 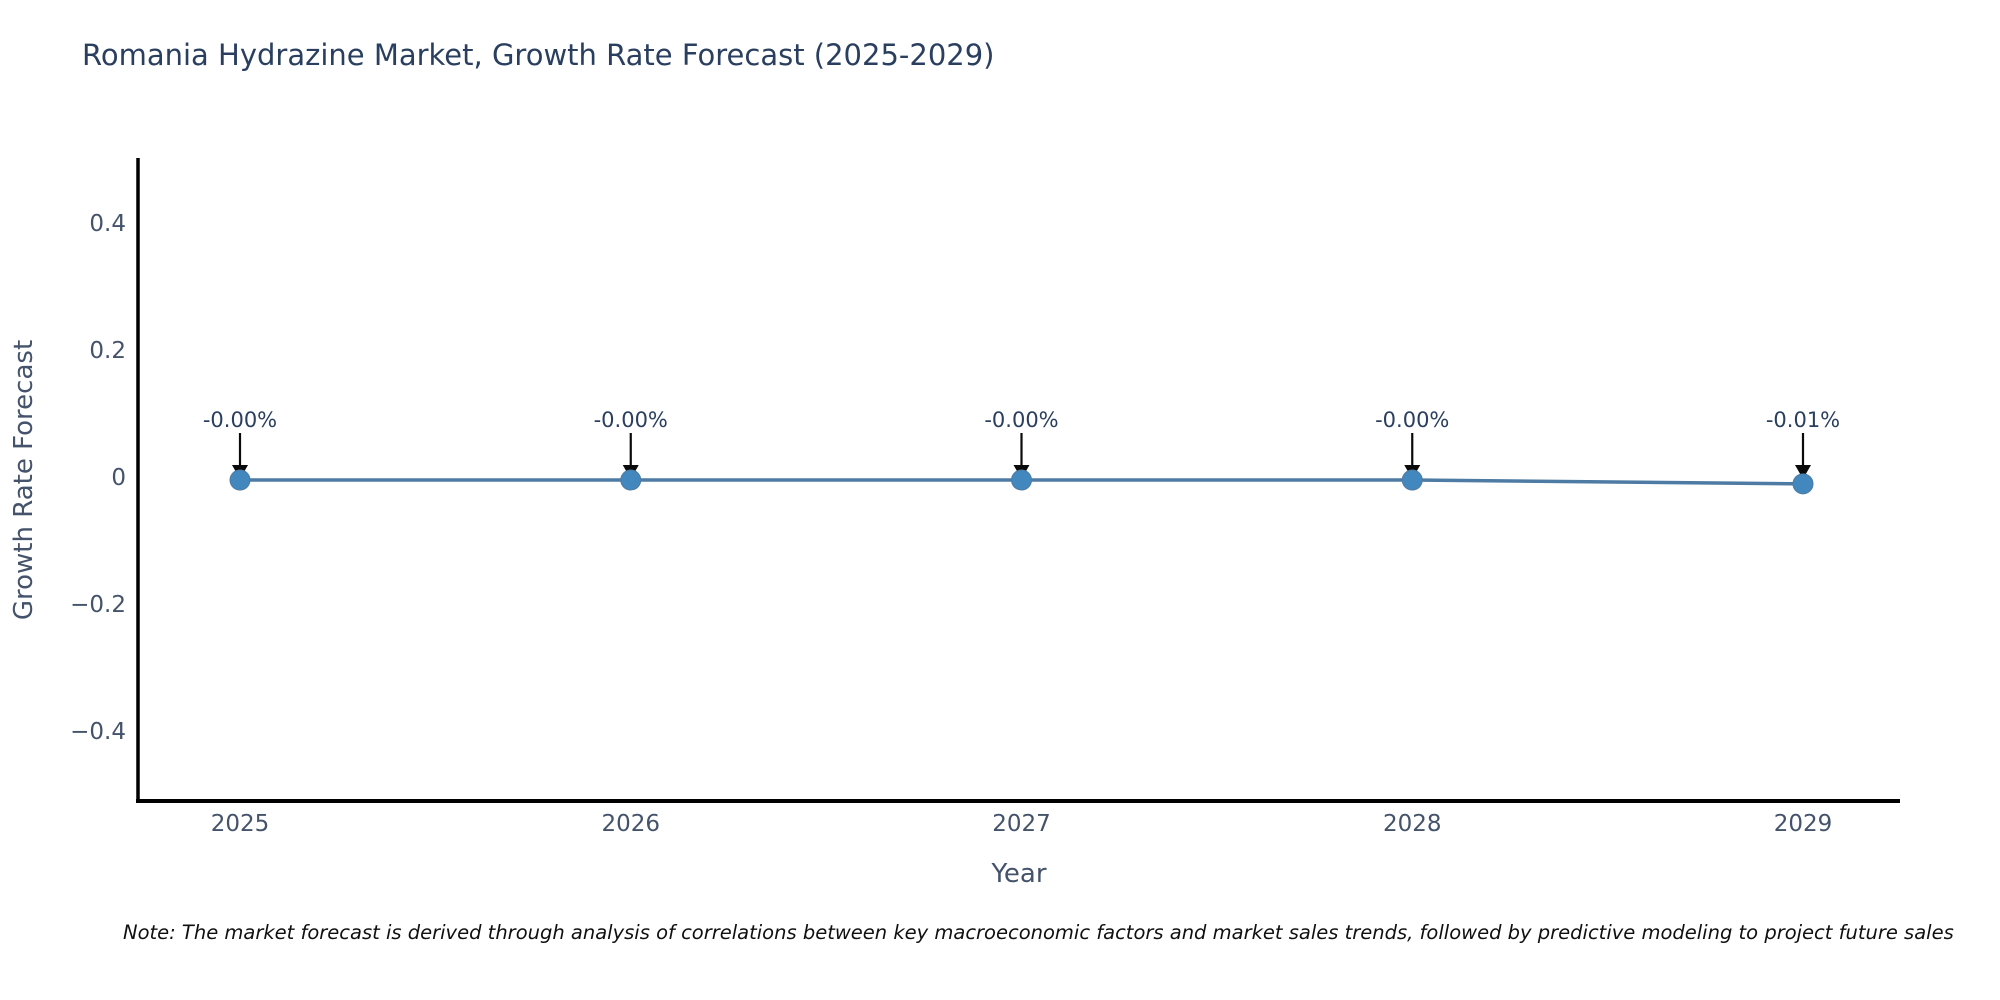 What do you see at coordinates (107, 350) in the screenshot?
I see `y-tick-label: 0.2` at bounding box center [107, 350].